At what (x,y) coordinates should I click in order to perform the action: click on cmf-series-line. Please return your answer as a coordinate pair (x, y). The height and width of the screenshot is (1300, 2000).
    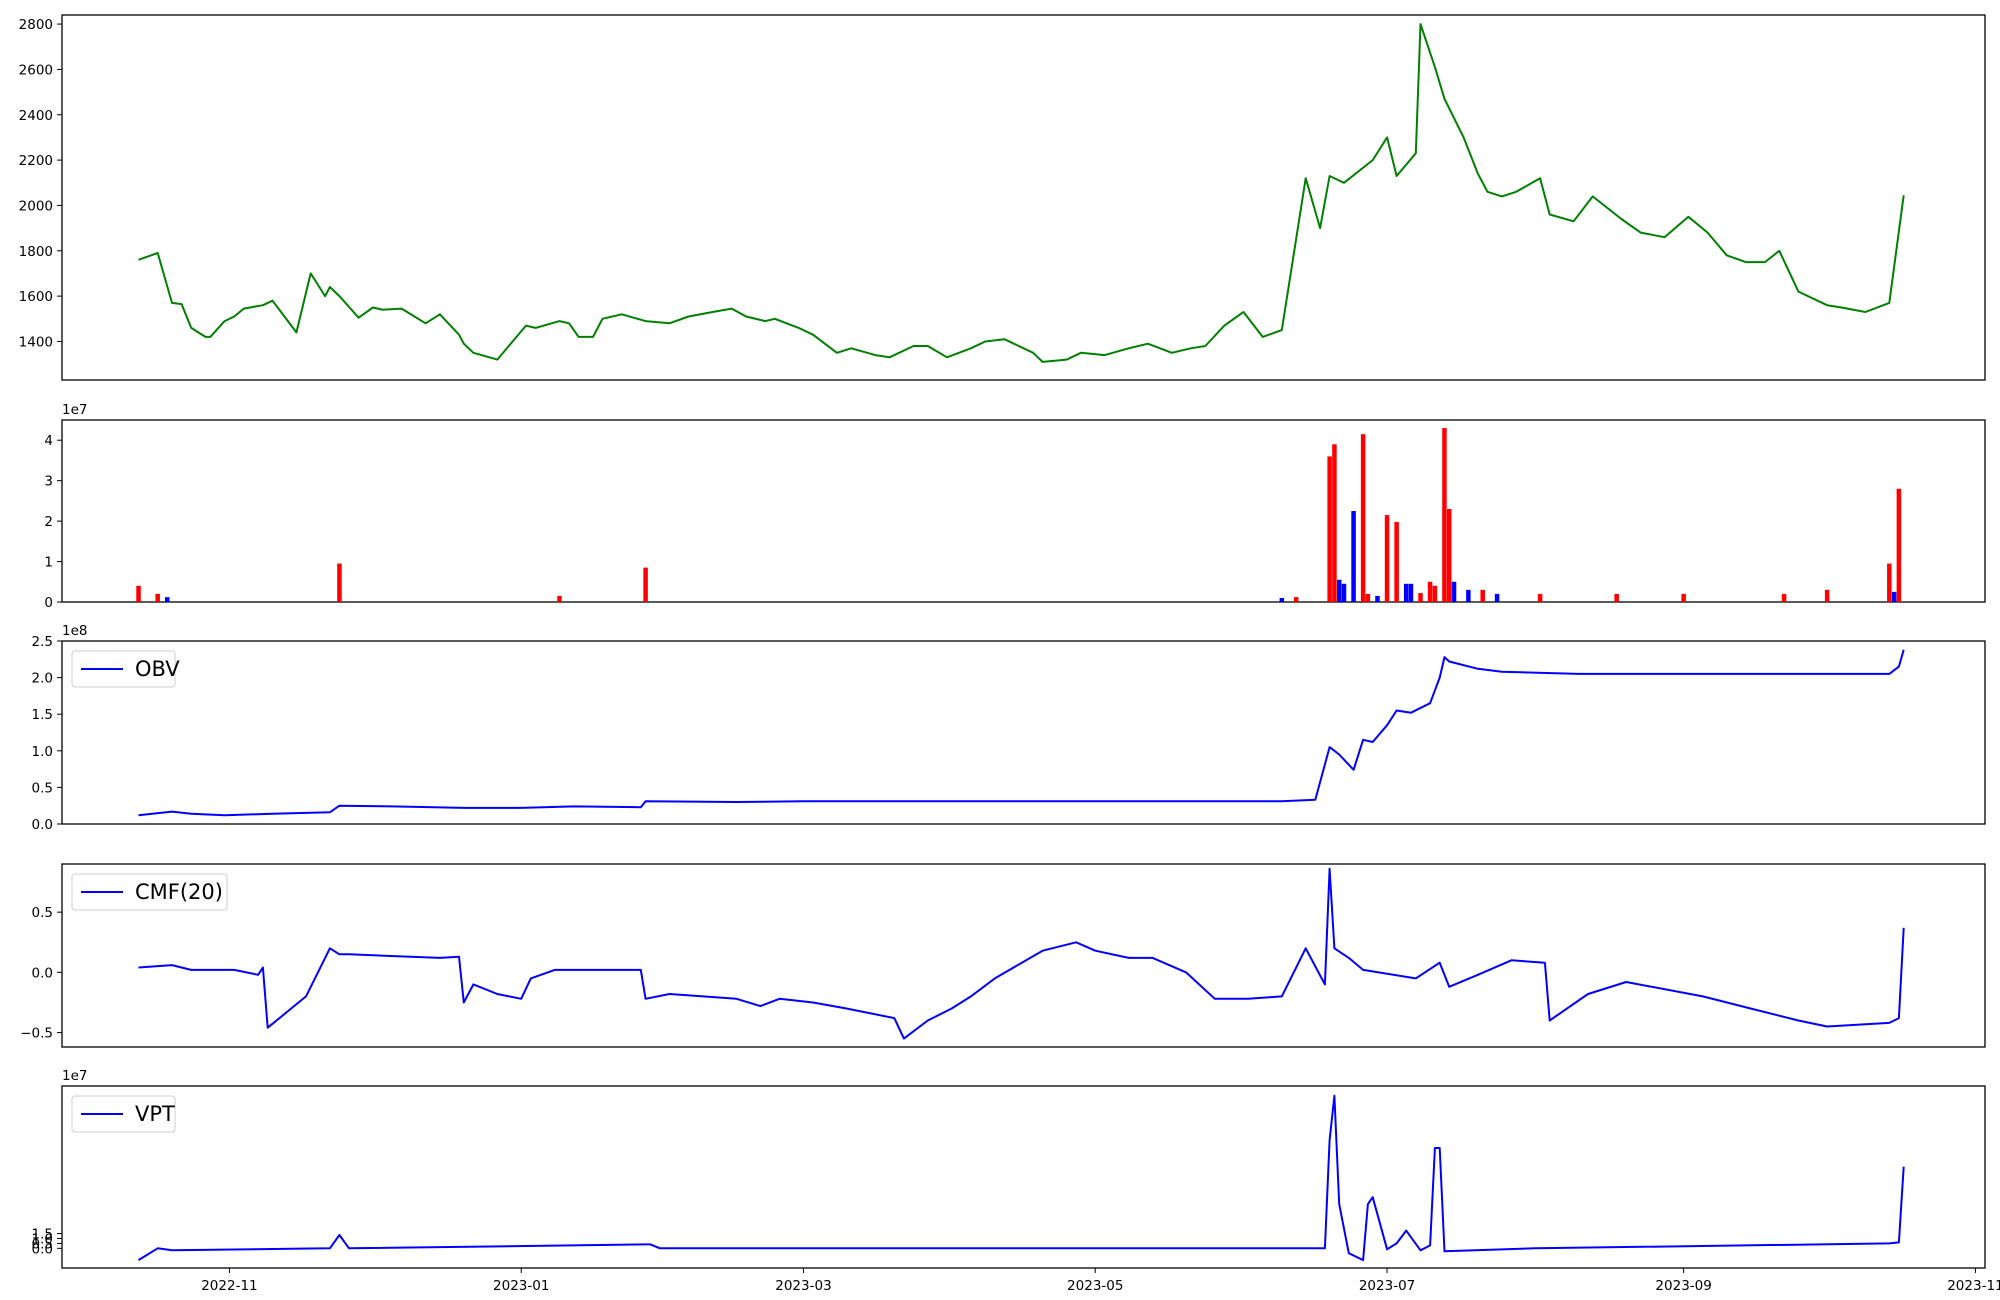
    Looking at the image, I should click on (1021, 953).